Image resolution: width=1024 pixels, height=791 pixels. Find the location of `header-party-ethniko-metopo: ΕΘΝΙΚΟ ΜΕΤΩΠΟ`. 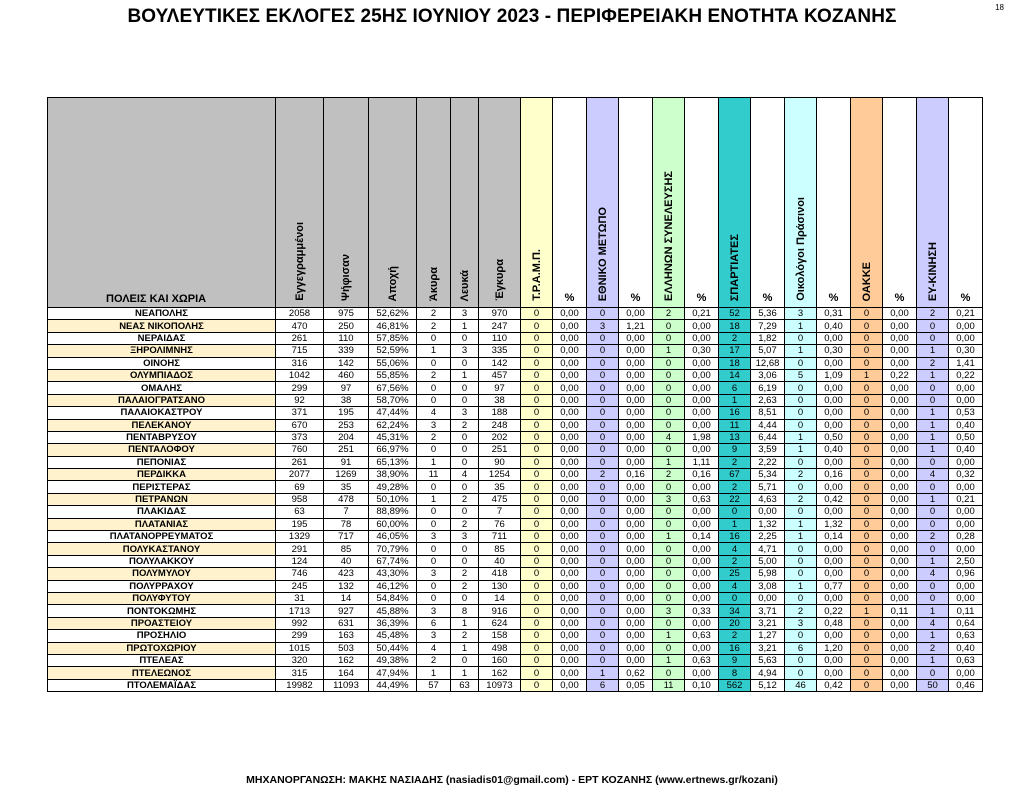

header-party-ethniko-metopo: ΕΘΝΙΚΟ ΜΕΤΩΠΟ is located at coordinates (602, 202).